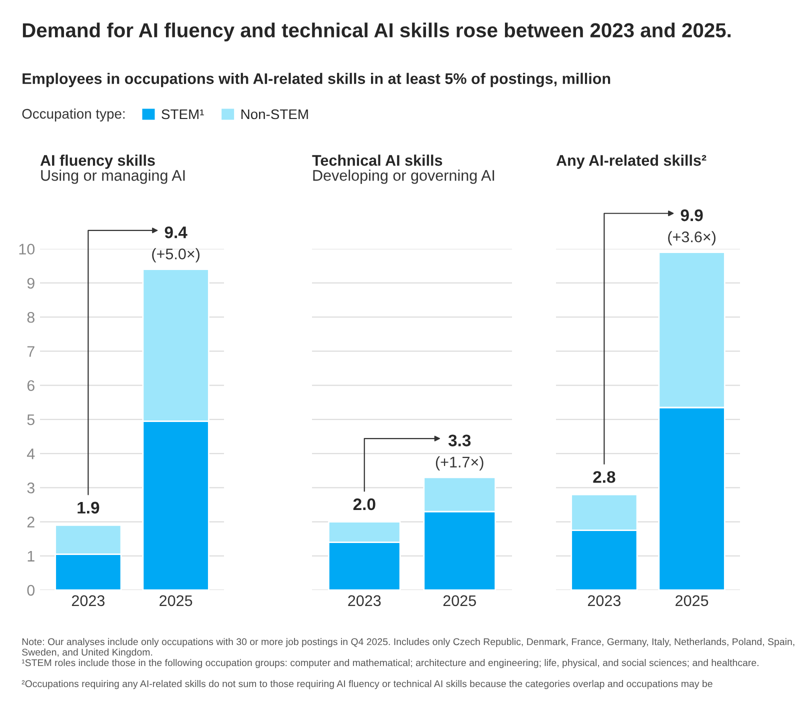 This screenshot has height=702, width=800. I want to click on y-tick-label: 3, so click(30, 488).